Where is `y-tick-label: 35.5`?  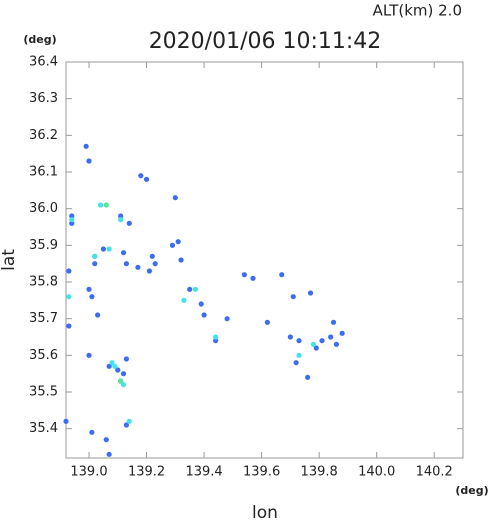 y-tick-label: 35.5 is located at coordinates (43, 392).